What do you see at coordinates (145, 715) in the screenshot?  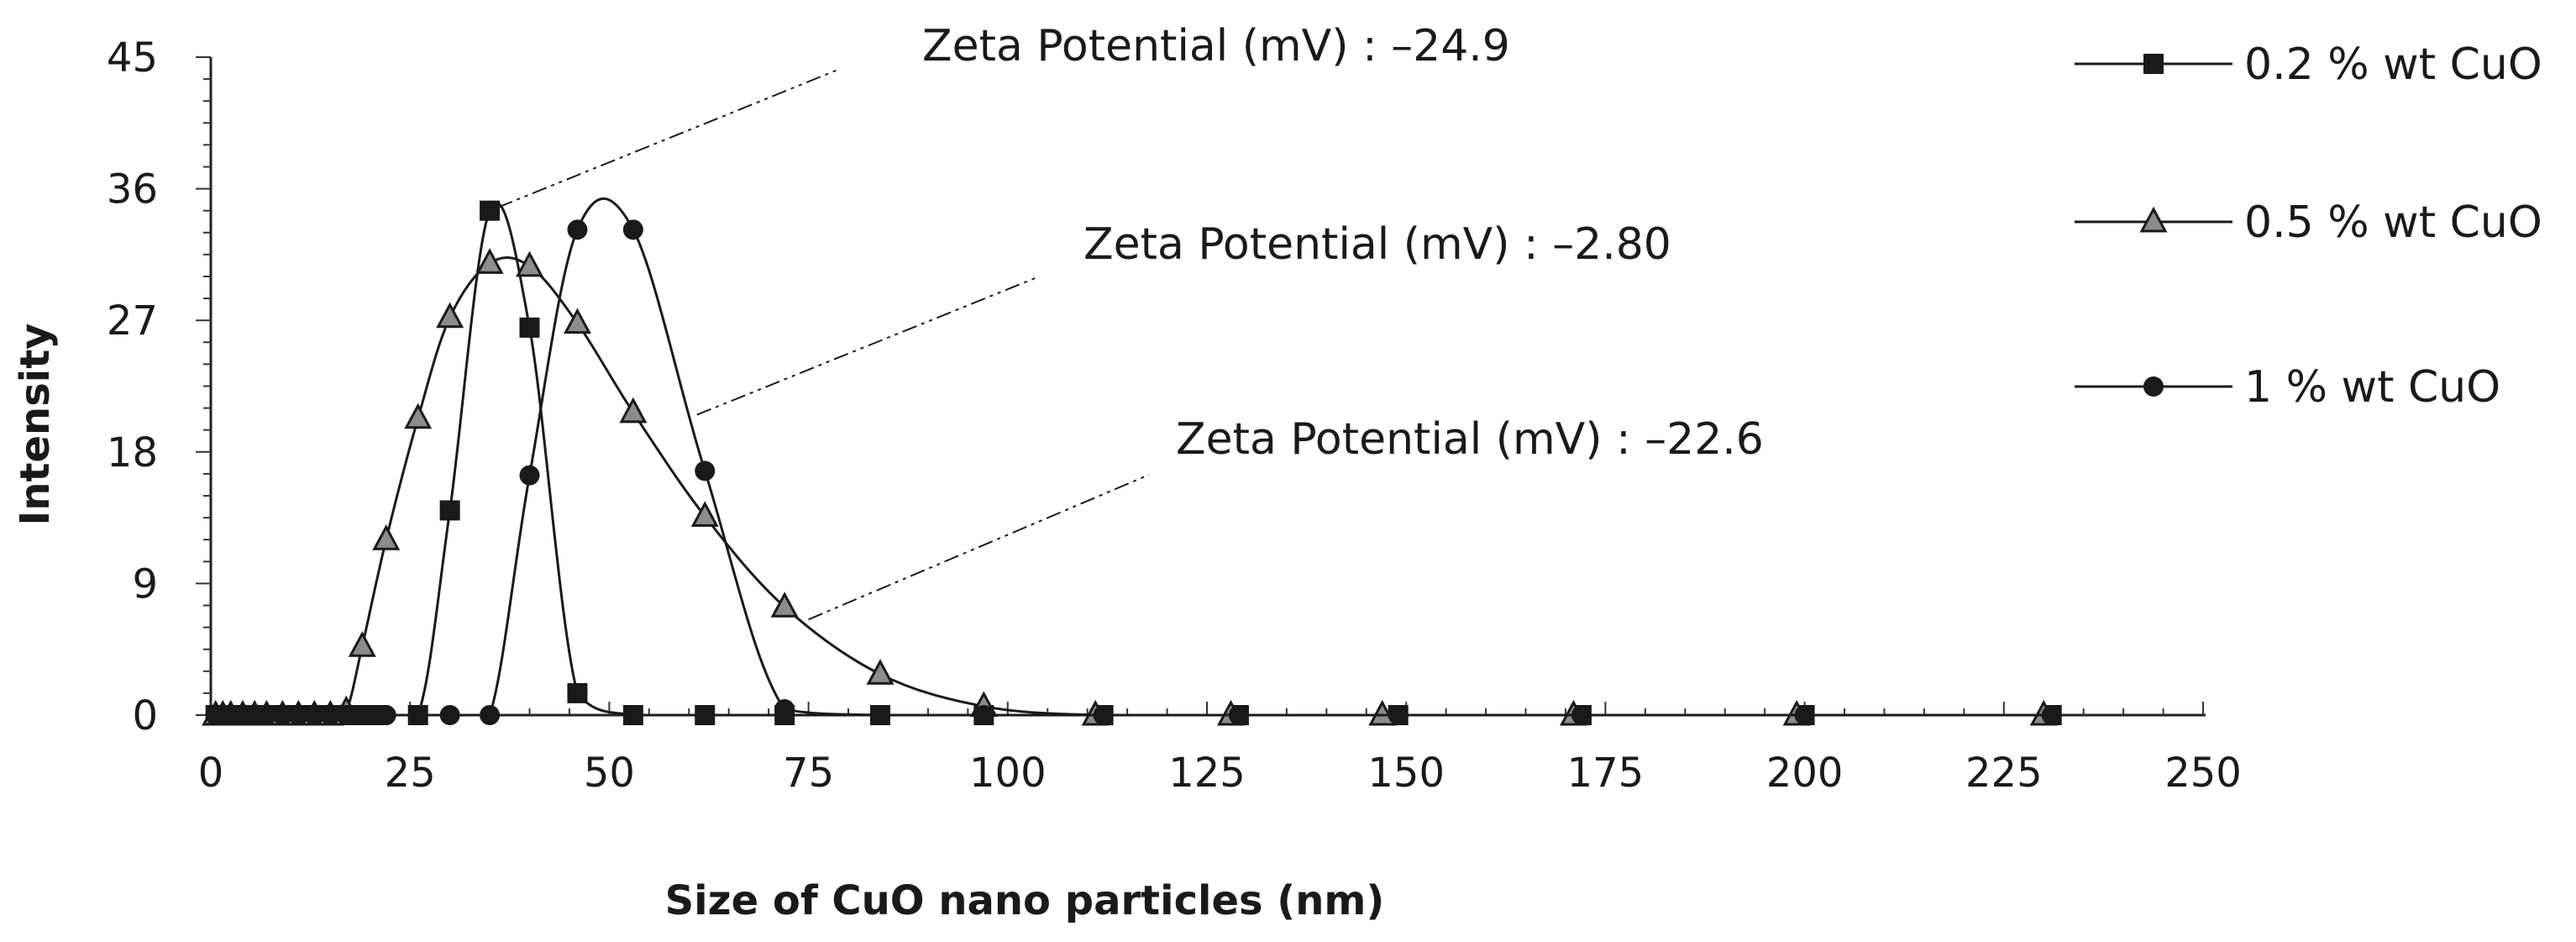 I see `y-tick-label: 0` at bounding box center [145, 715].